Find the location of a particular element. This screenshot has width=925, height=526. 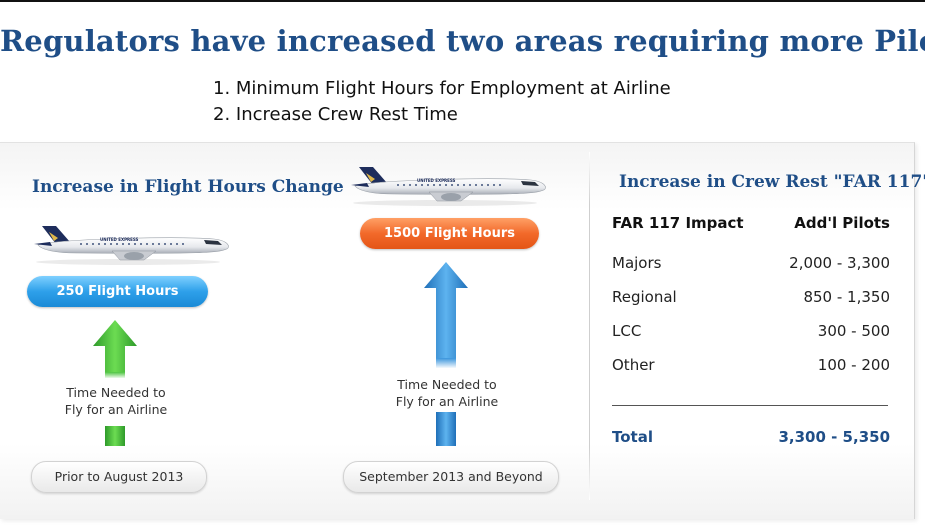

row-label: Regional is located at coordinates (644, 297).